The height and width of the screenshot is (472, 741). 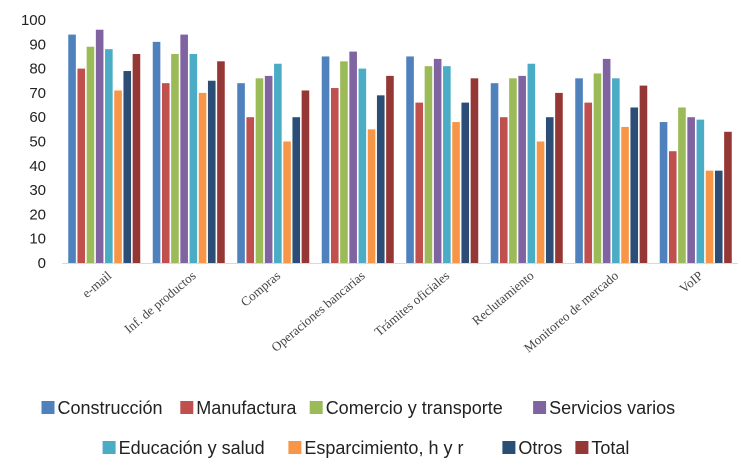 I want to click on x-tick-label: Trámites oficiales, so click(x=411, y=303).